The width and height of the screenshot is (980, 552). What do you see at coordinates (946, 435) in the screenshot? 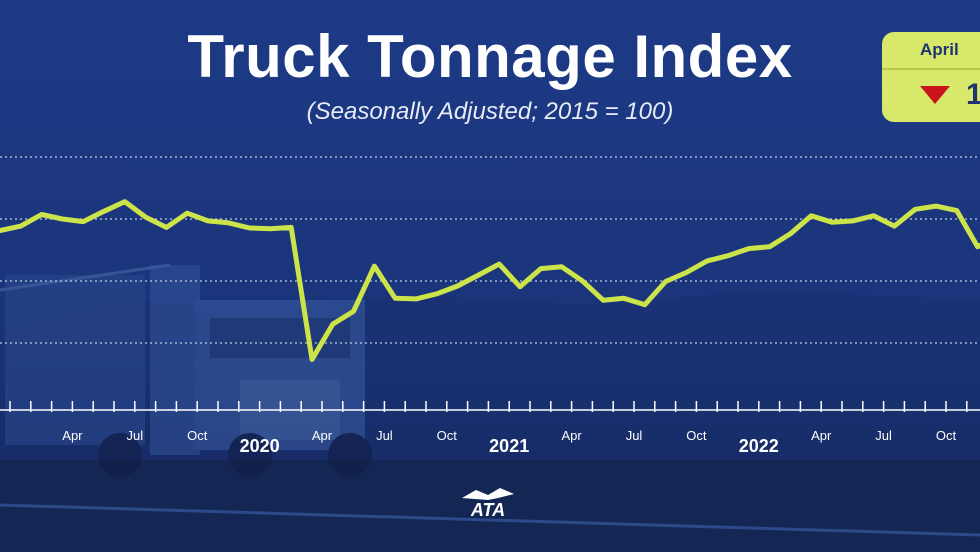
I see `x-month-label-14: Oct` at bounding box center [946, 435].